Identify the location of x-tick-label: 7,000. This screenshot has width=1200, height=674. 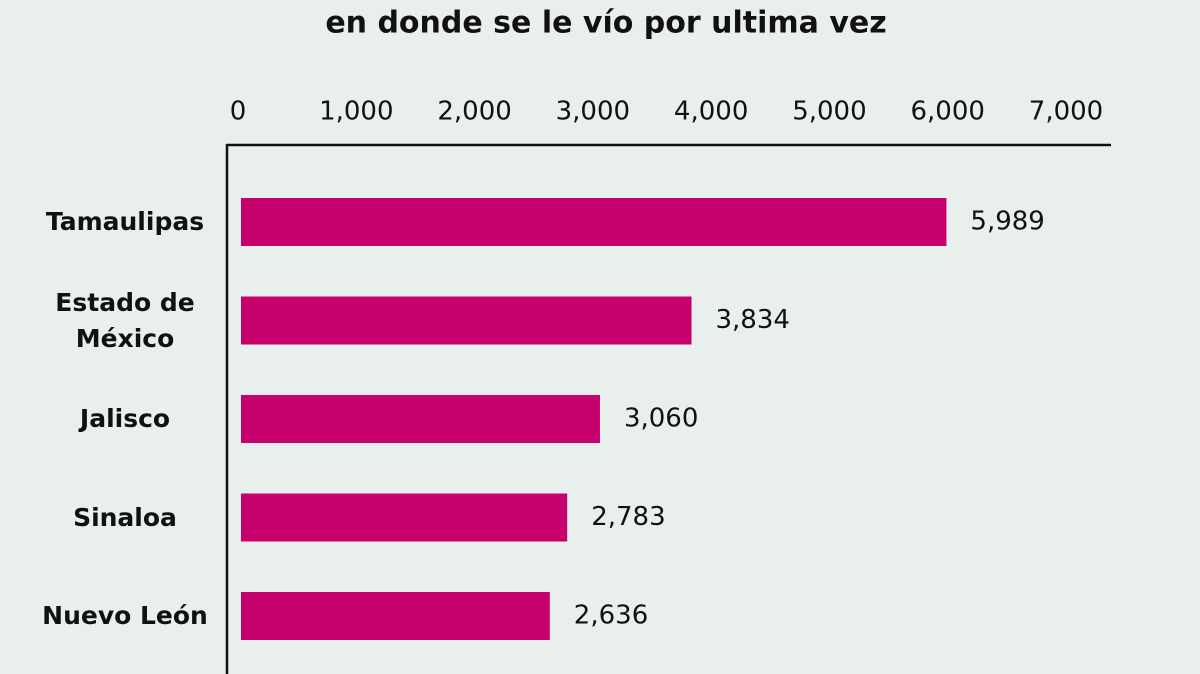
(1066, 112).